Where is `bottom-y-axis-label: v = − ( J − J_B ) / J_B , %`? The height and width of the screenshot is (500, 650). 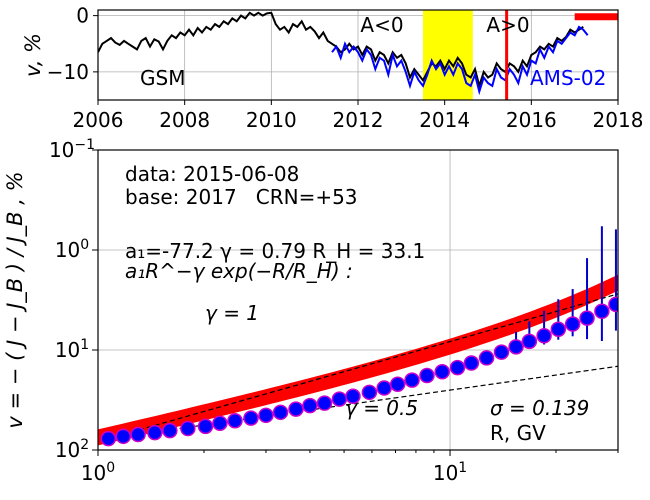 bottom-y-axis-label: v = − ( J − J_B ) / J_B , % is located at coordinates (15, 299).